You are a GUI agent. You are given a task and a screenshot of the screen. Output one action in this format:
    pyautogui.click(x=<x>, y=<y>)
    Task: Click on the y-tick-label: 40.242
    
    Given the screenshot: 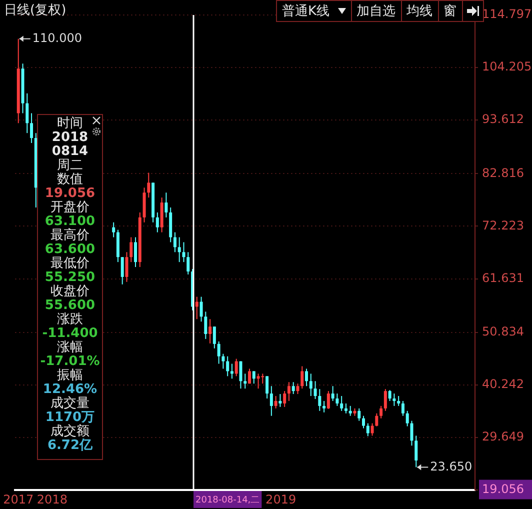 What is the action you would take?
    pyautogui.click(x=503, y=384)
    